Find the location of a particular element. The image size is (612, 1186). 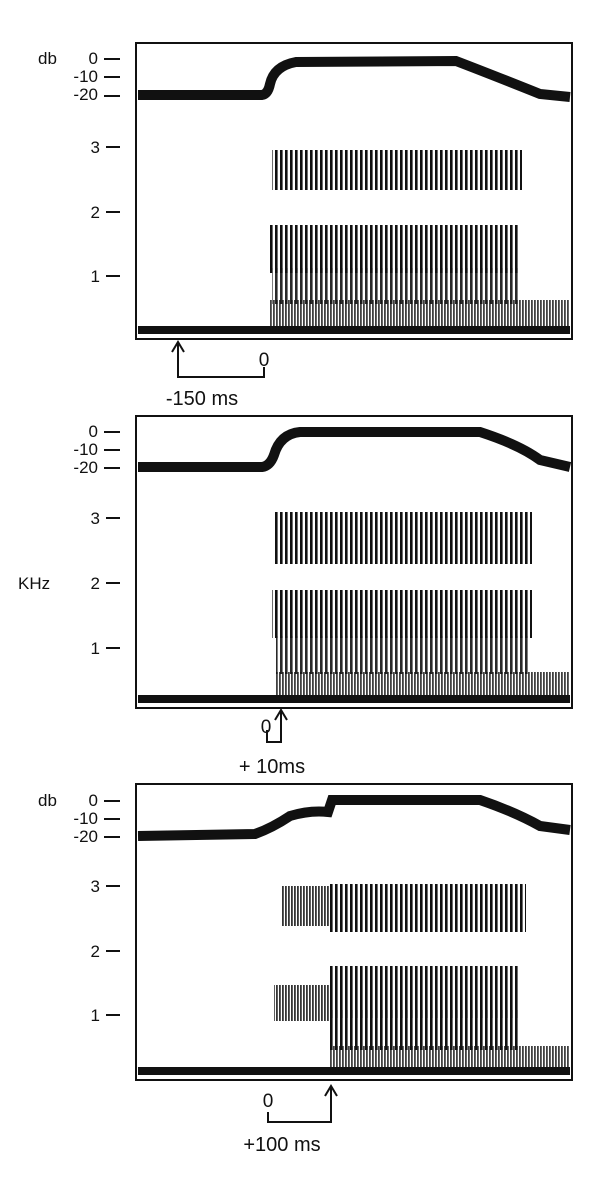

offset-label: -150 ms is located at coordinates (202, 399).